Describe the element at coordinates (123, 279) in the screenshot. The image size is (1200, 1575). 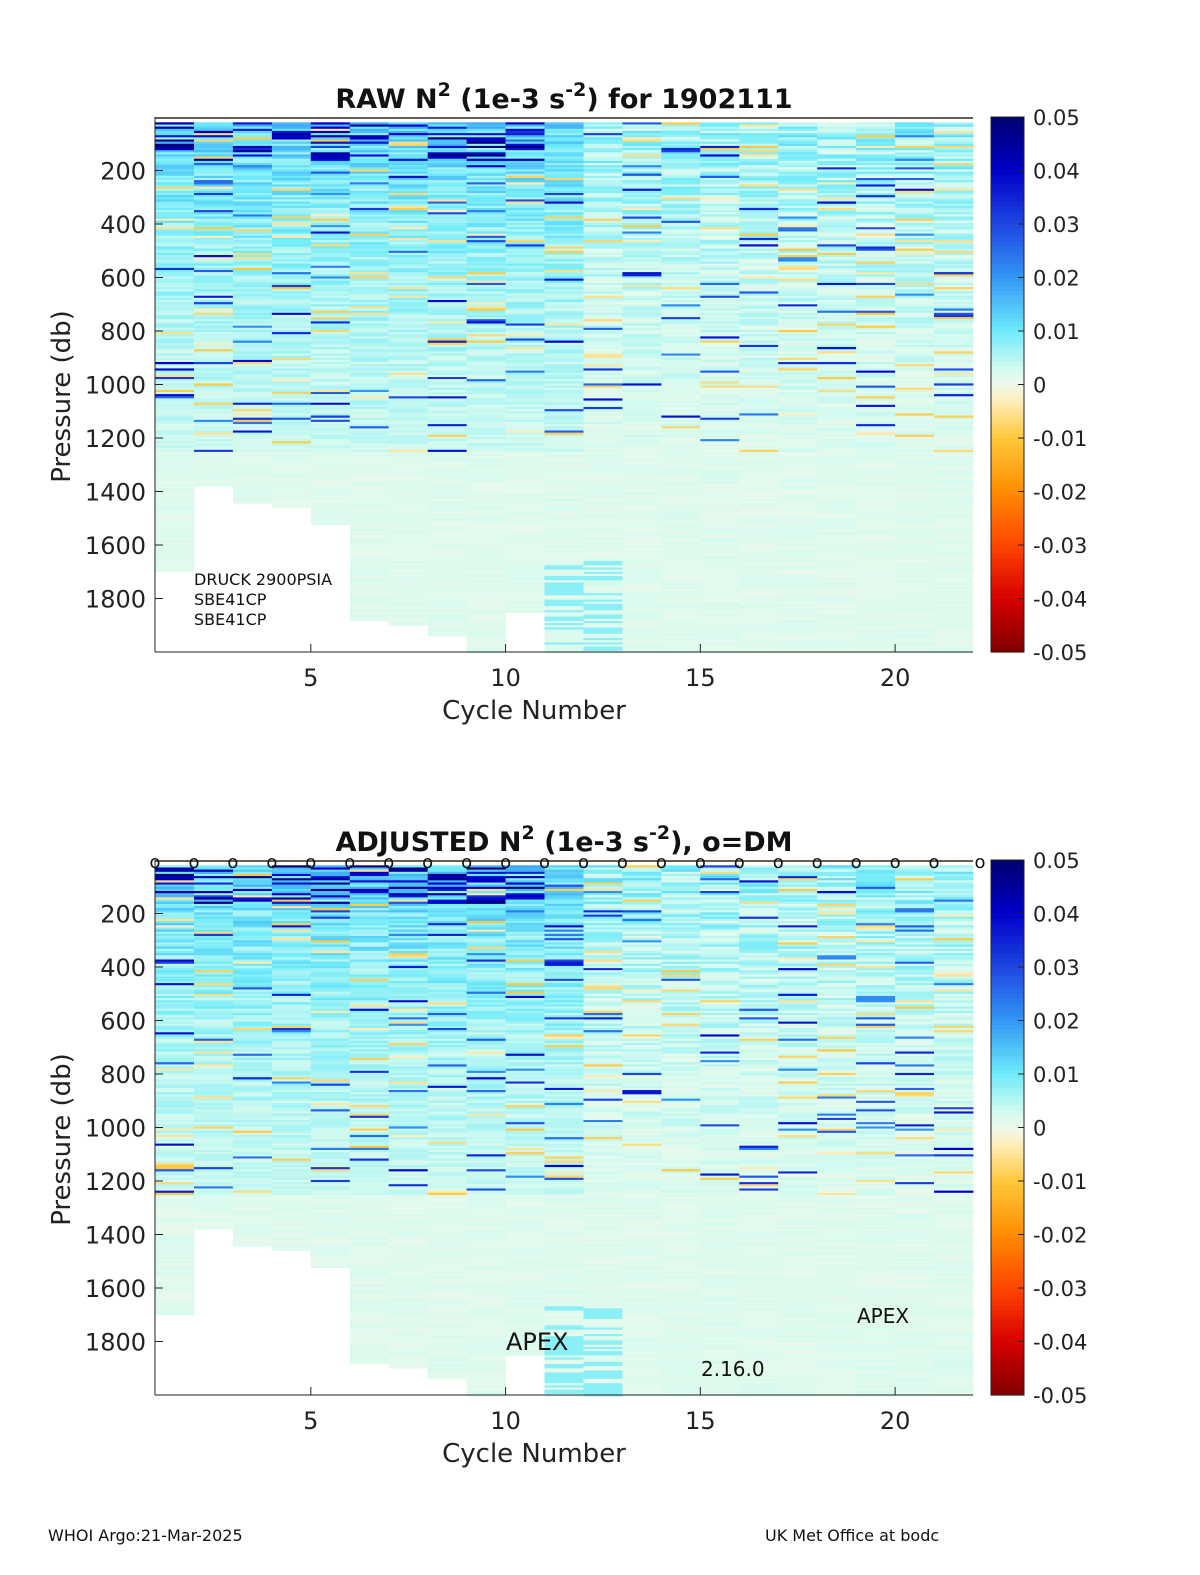
I see `y-tick-label: 600` at that location.